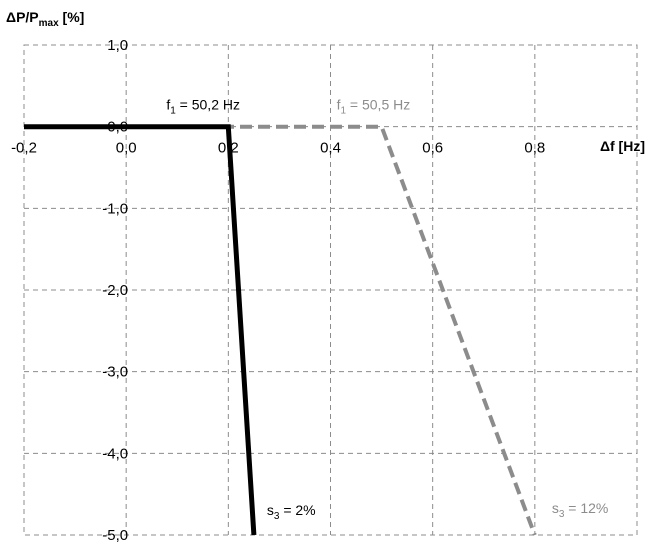 This screenshot has height=542, width=649. I want to click on y-tick-label: -4,0, so click(115, 453).